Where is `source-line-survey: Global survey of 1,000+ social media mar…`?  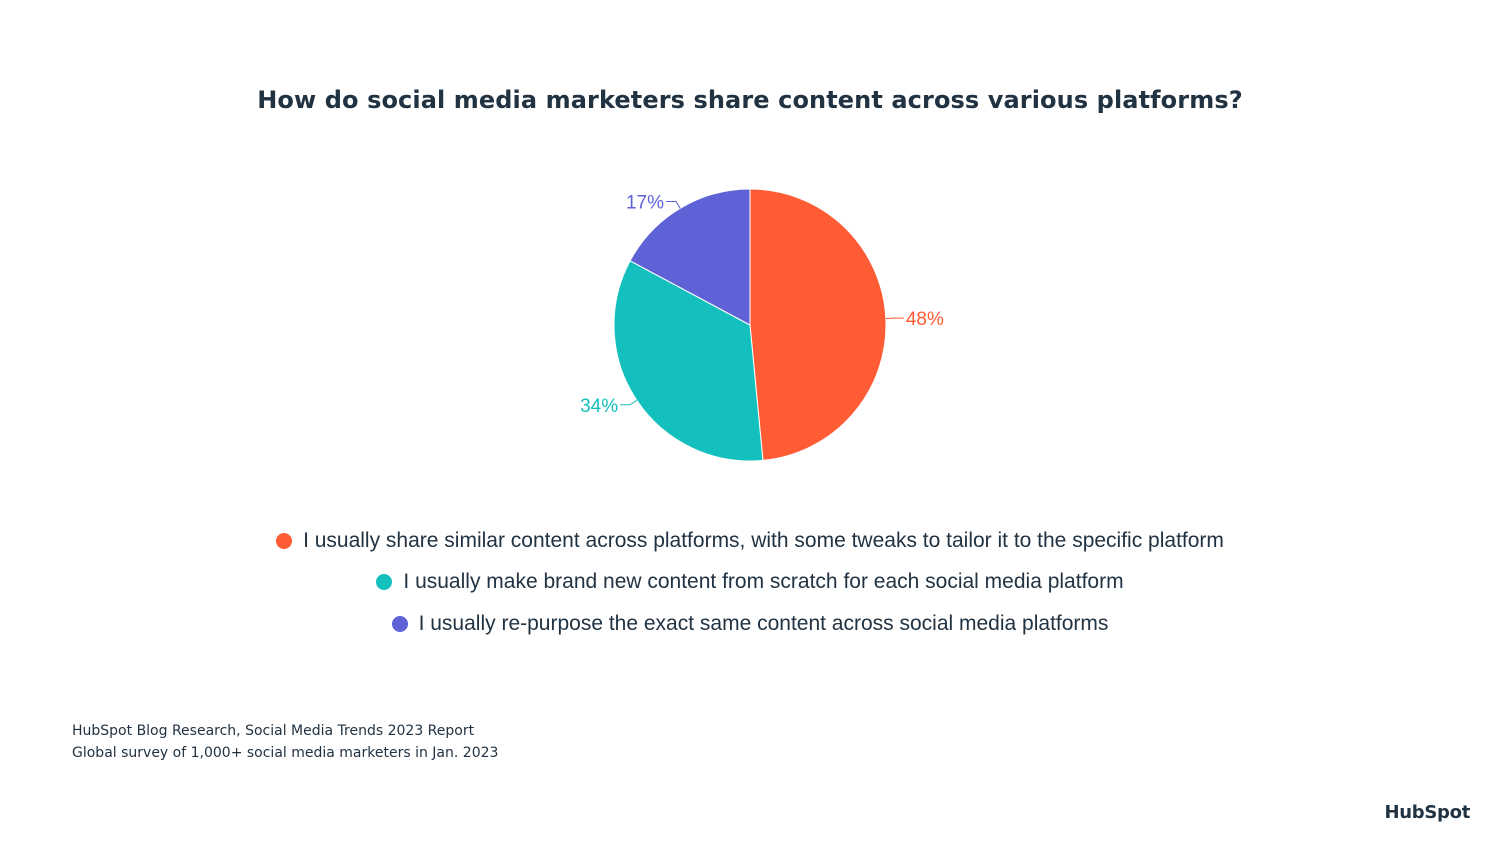 source-line-survey: Global survey of 1,000+ social media mar… is located at coordinates (285, 753).